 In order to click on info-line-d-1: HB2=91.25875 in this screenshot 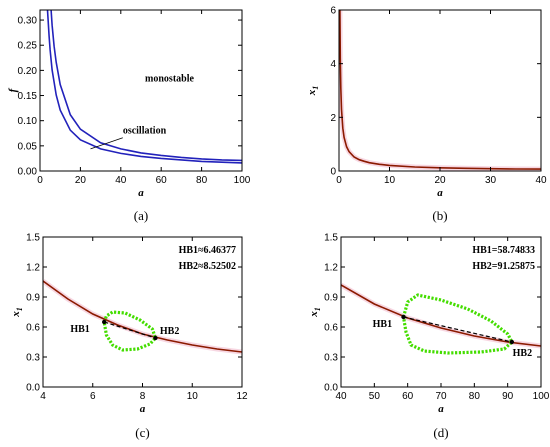, I will do `click(503, 266)`.